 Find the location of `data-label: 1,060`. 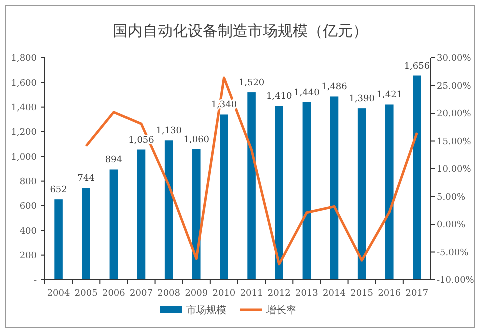

data-label: 1,060 is located at coordinates (197, 140).